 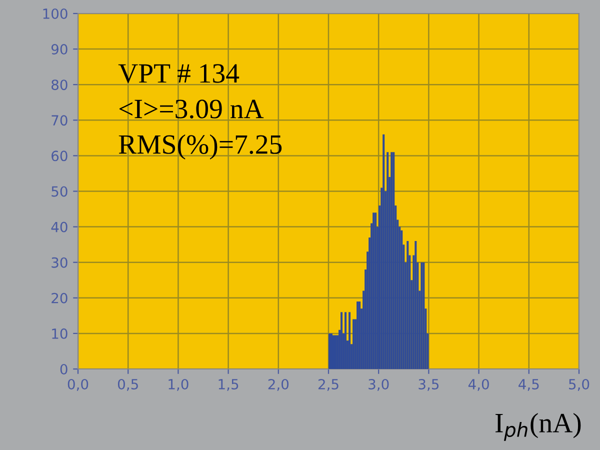 I want to click on annotation: RMS(%)=7.25, so click(x=200, y=147).